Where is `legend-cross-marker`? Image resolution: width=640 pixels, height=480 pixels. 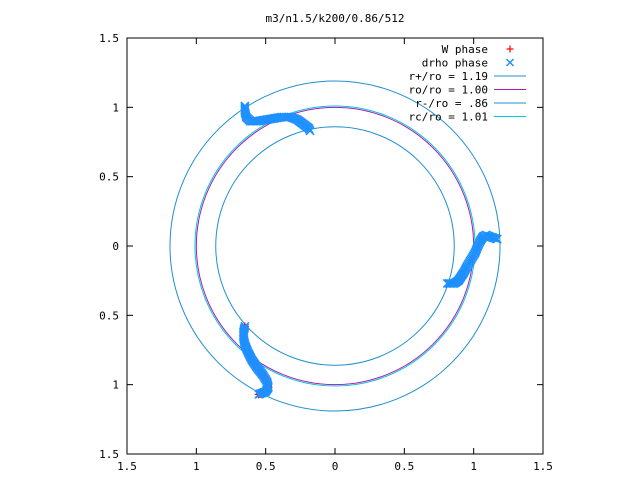 legend-cross-marker is located at coordinates (510, 62).